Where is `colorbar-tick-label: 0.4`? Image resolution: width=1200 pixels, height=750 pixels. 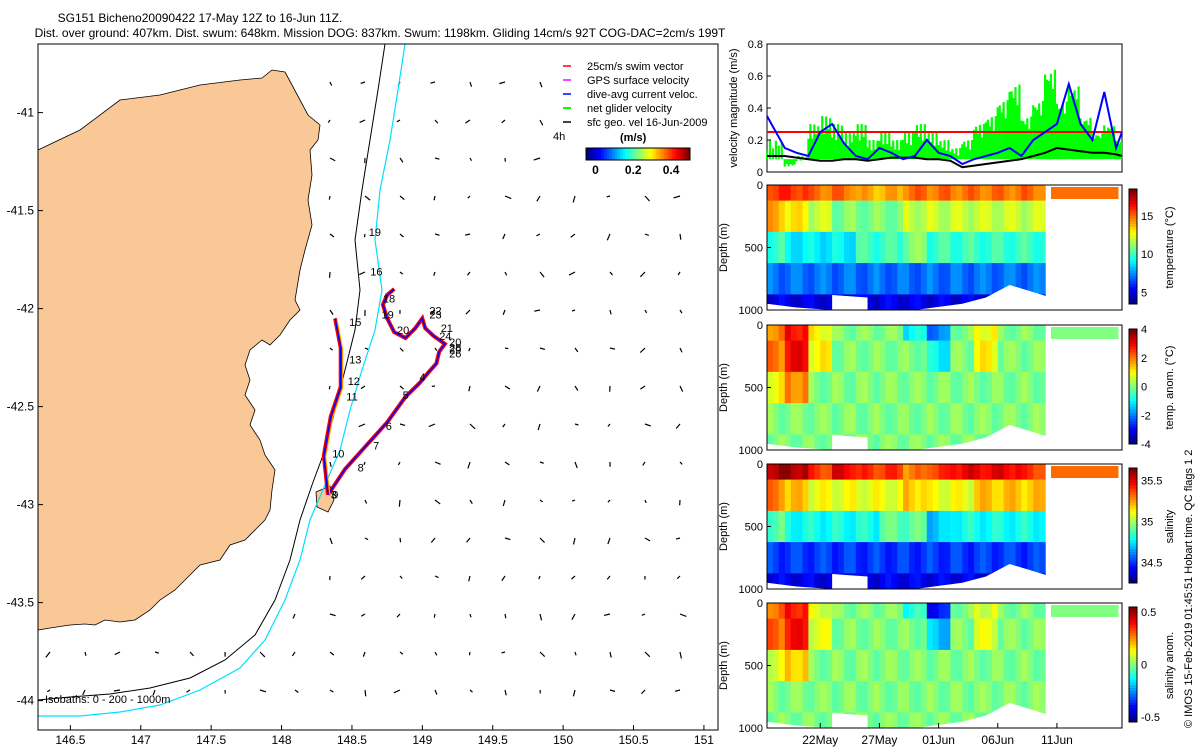
colorbar-tick-label: 0.4 is located at coordinates (671, 170).